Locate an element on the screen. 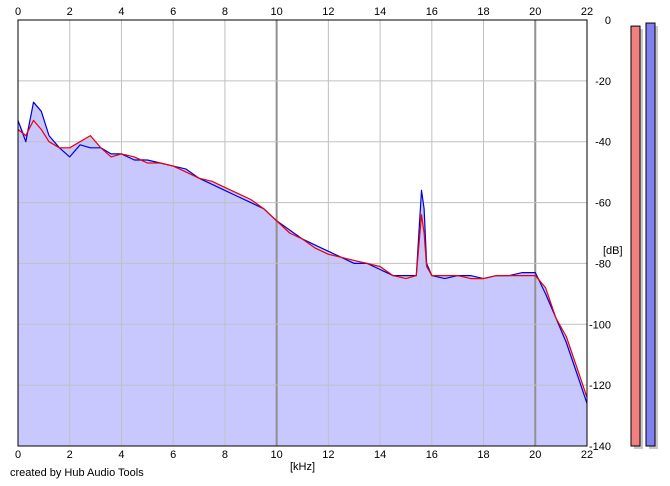 This screenshot has height=486, width=670. x-tick-label-top: 2 is located at coordinates (70, 12).